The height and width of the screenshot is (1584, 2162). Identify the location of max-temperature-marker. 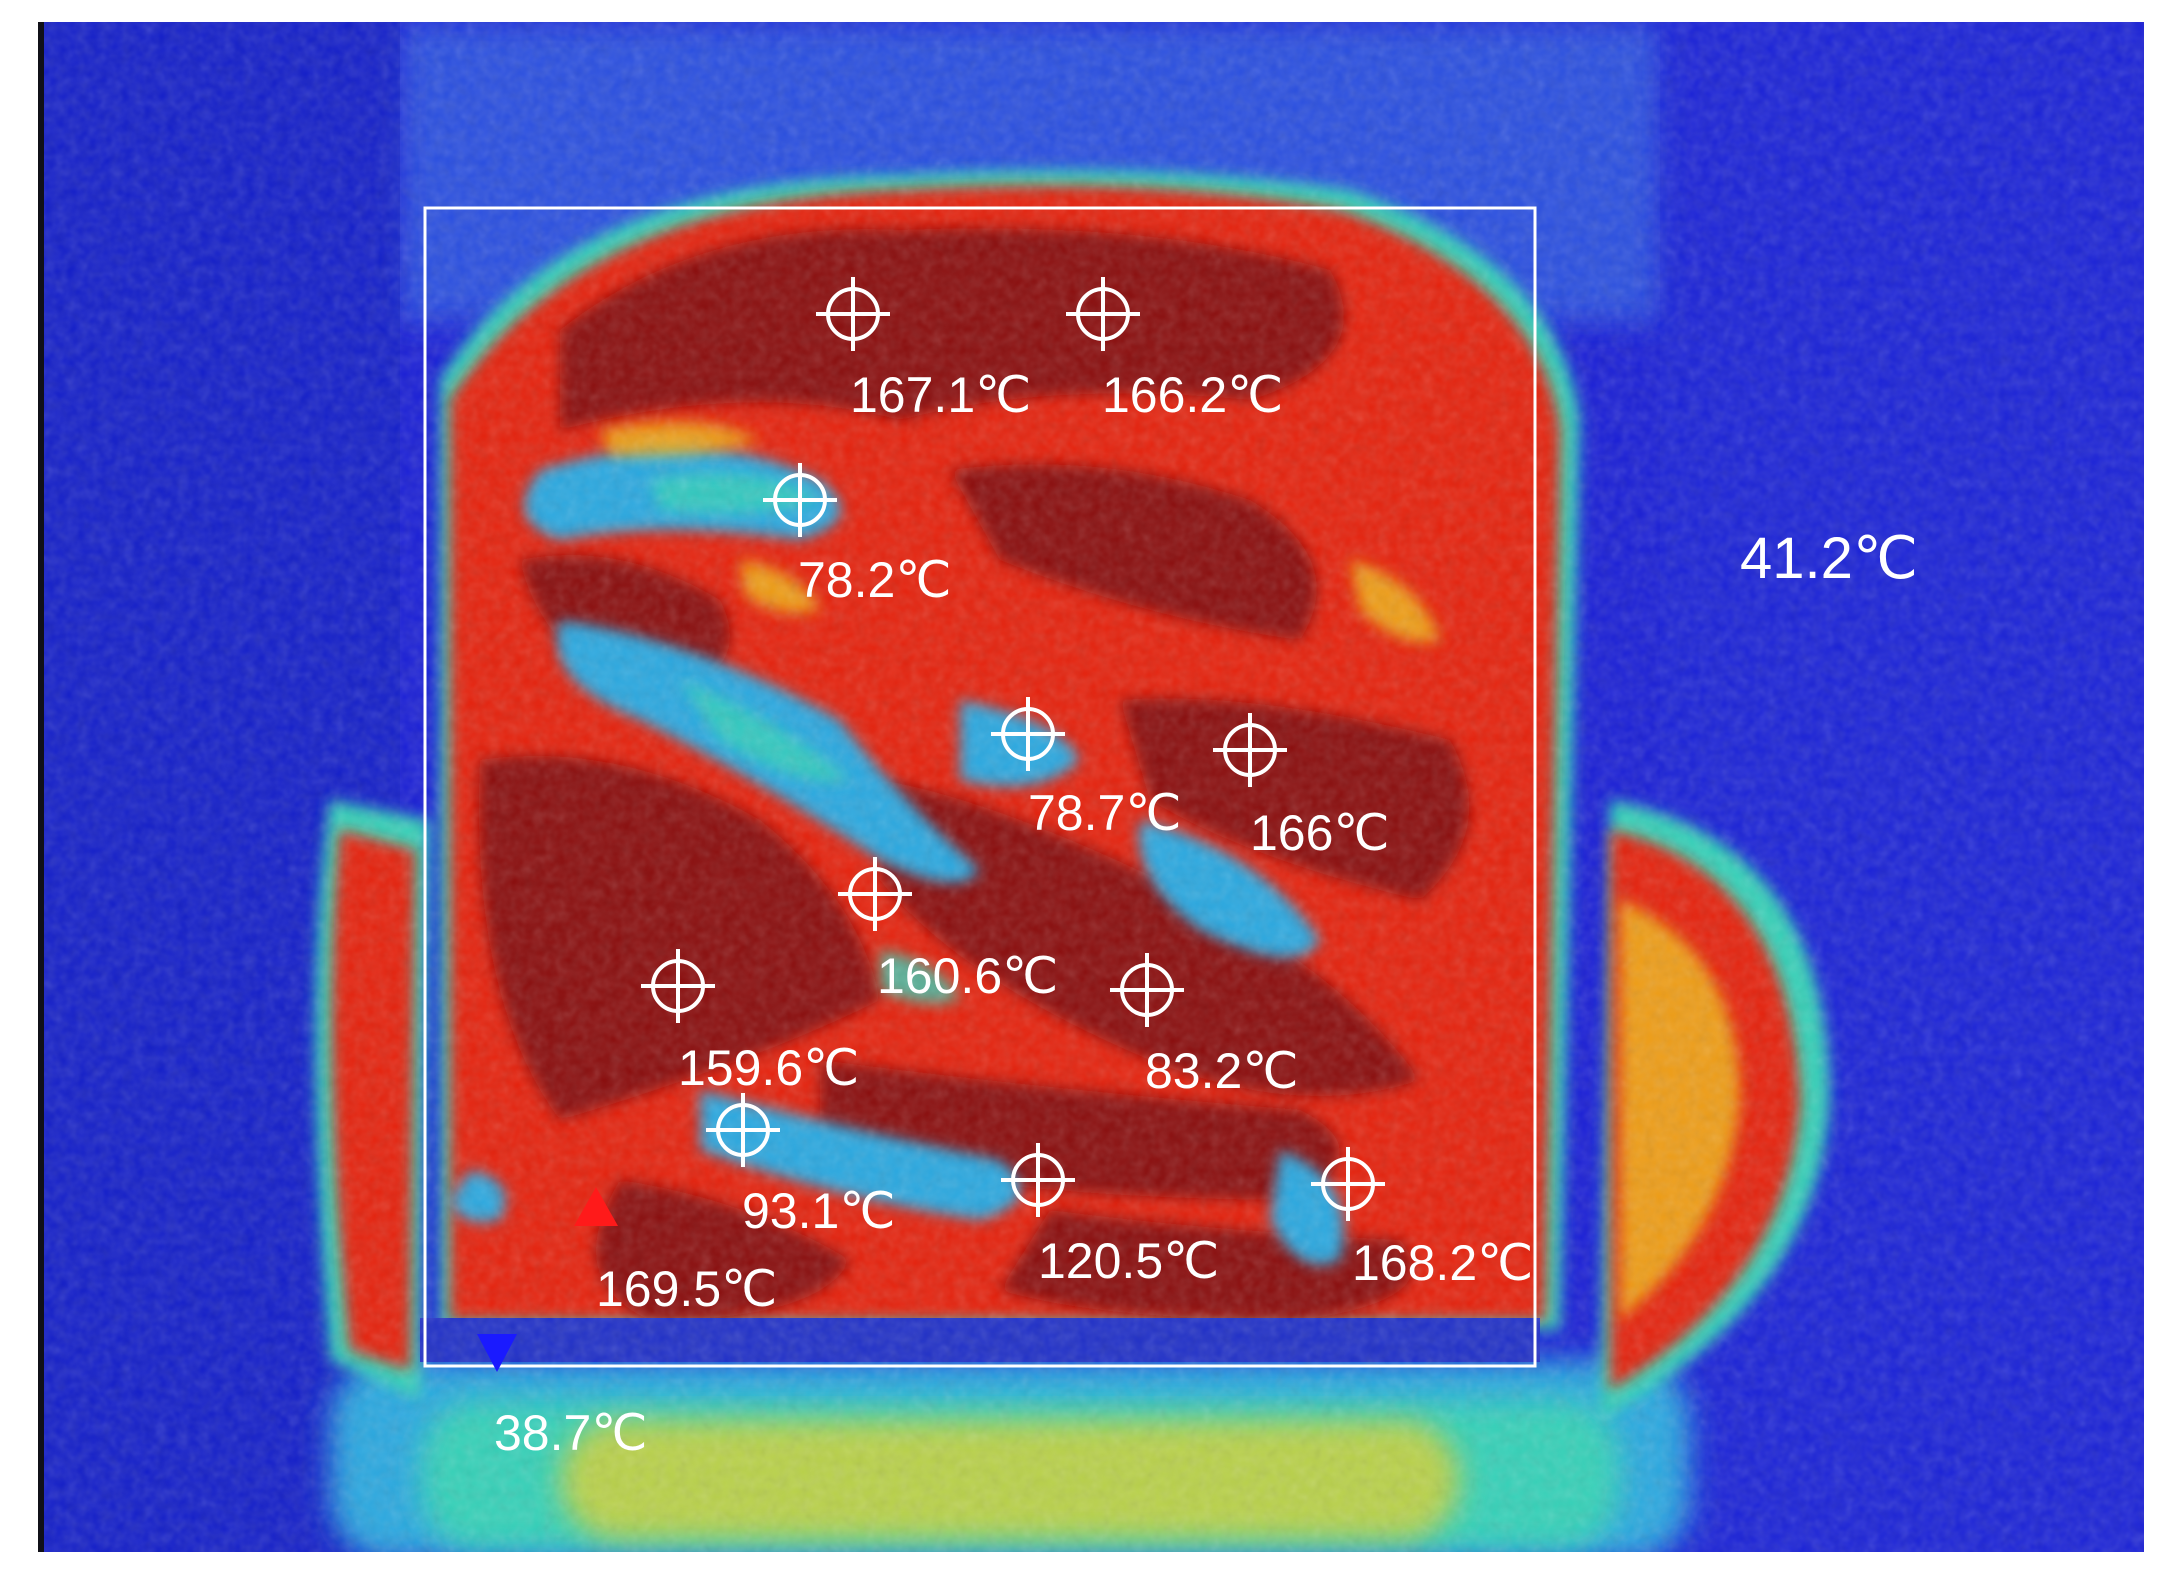
(596, 1206).